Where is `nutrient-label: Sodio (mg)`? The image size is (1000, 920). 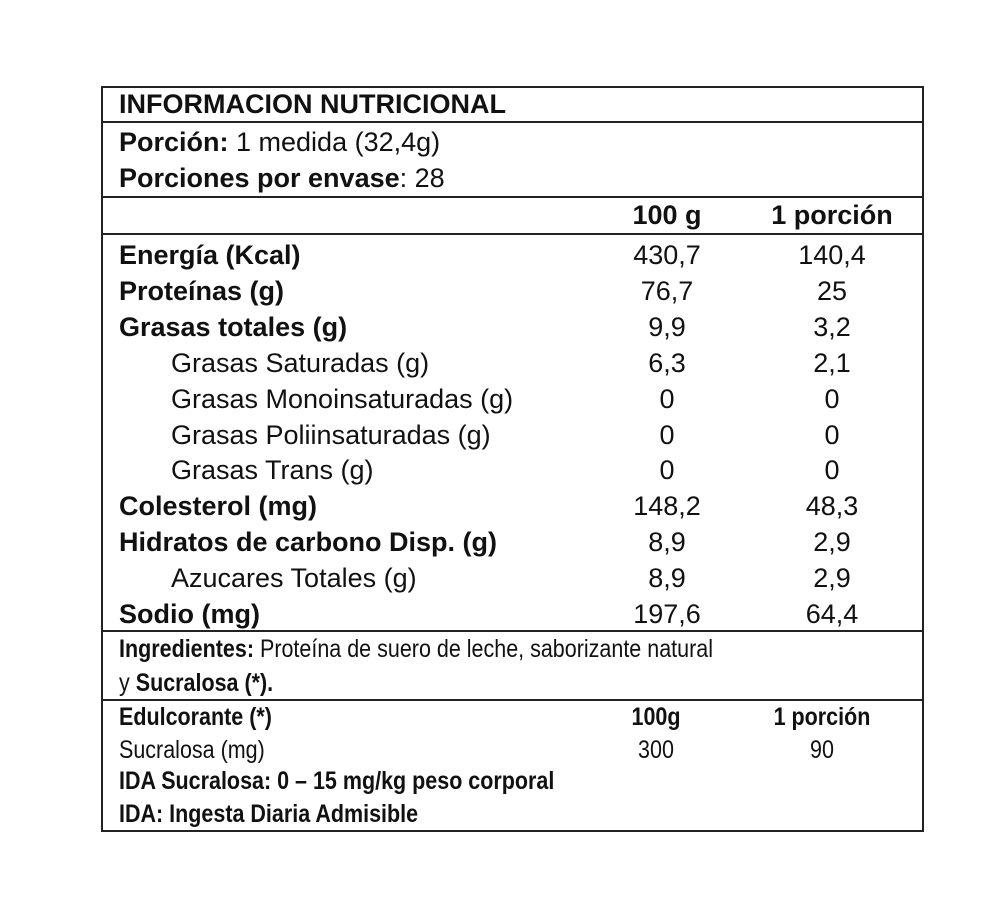 nutrient-label: Sodio (mg) is located at coordinates (189, 614).